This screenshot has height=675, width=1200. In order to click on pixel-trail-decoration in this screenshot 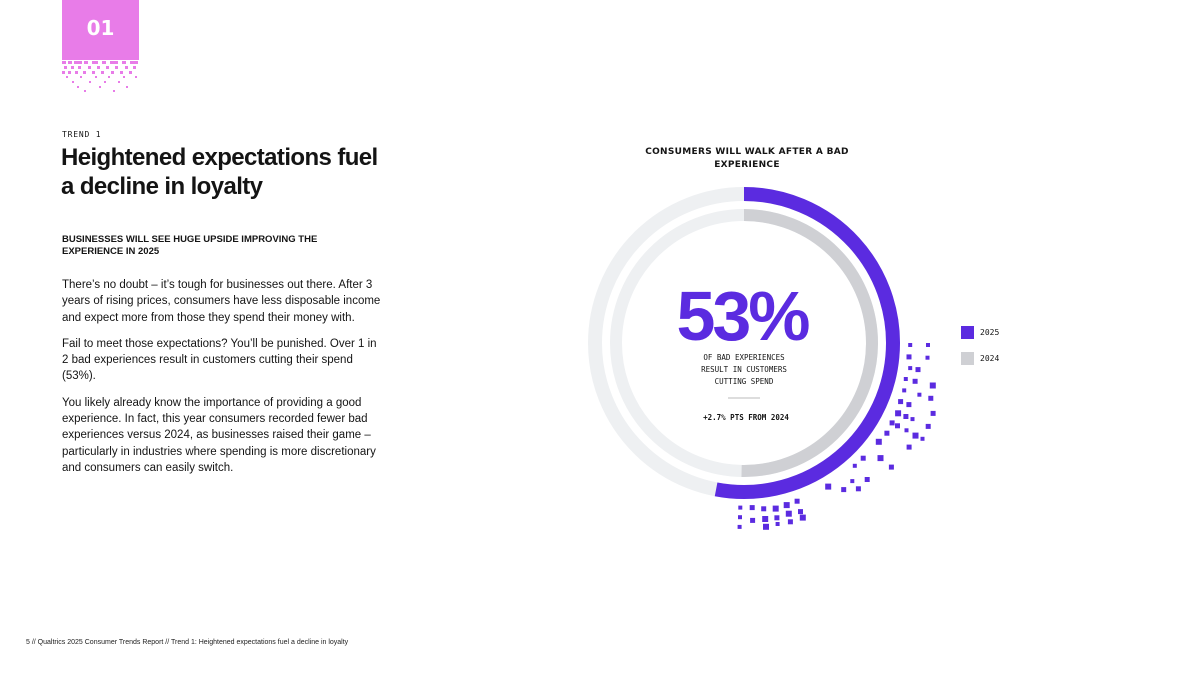, I will do `click(836, 436)`.